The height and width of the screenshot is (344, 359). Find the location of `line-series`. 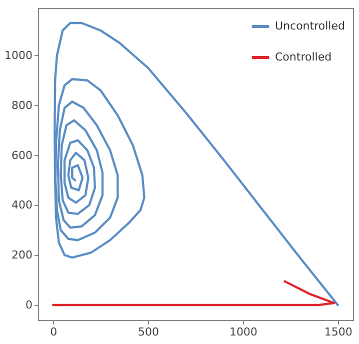

line-series is located at coordinates (194, 293).